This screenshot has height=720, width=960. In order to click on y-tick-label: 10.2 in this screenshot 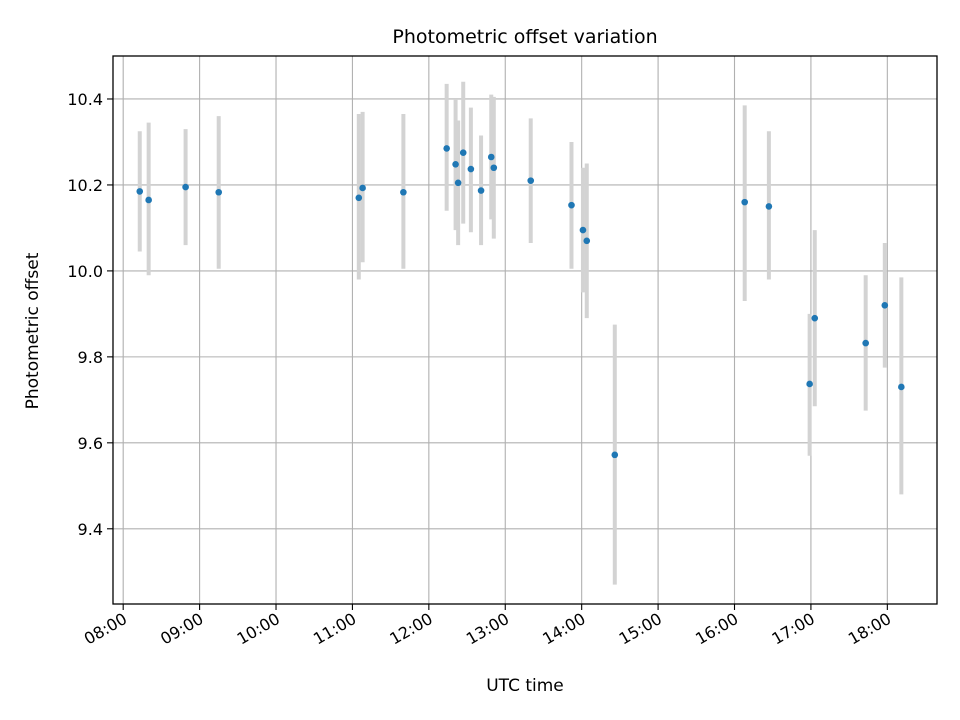, I will do `click(85, 185)`.